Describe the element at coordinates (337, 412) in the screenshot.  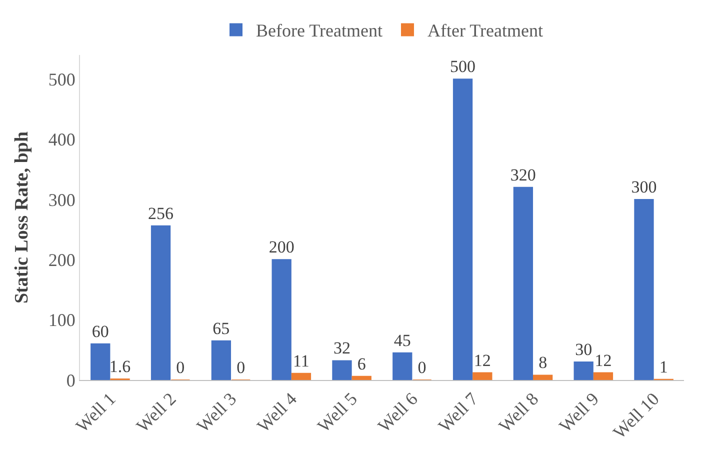
I see `x-tick-label: Well 5` at that location.